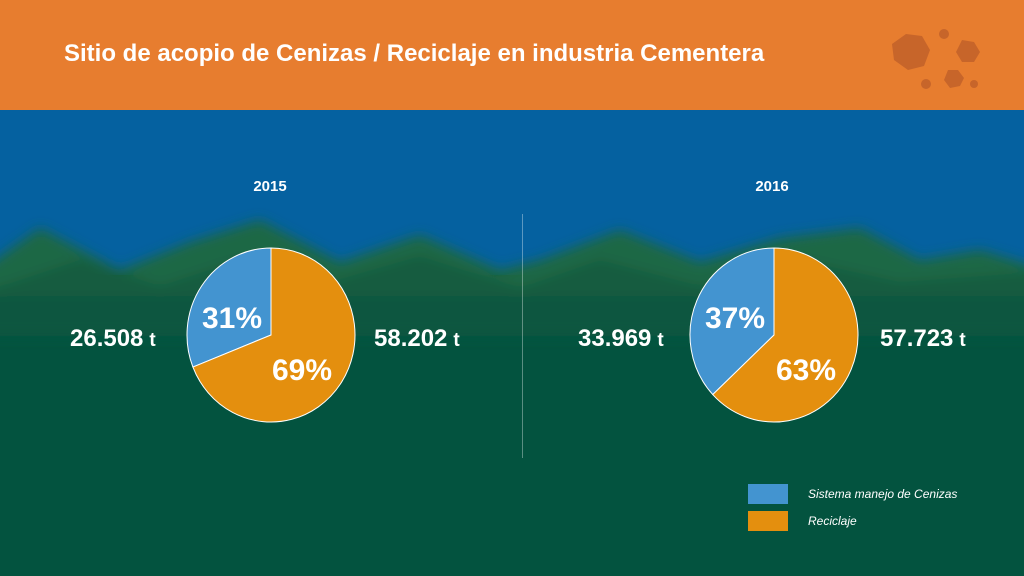 This screenshot has width=1024, height=576. Describe the element at coordinates (785, 335) in the screenshot. I see `slice-reciclaje-2016` at that location.